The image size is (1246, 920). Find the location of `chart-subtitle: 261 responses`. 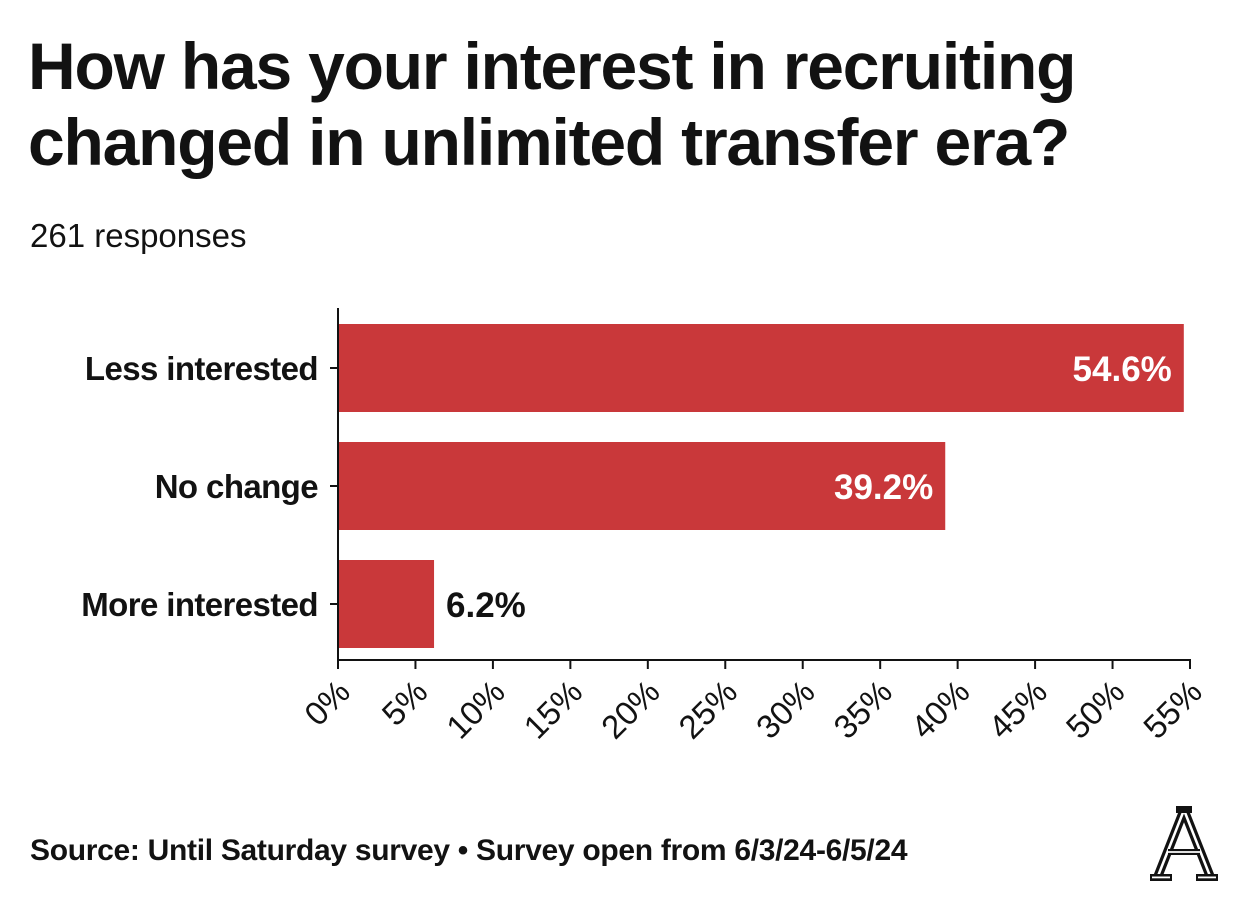

chart-subtitle: 261 responses is located at coordinates (138, 235).